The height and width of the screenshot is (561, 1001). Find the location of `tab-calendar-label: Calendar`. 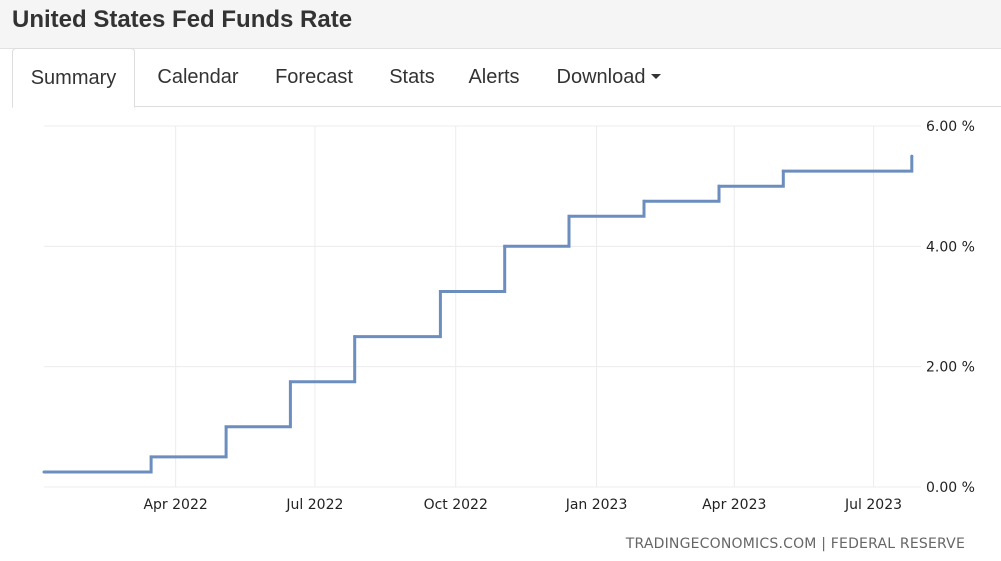

tab-calendar-label: Calendar is located at coordinates (198, 77).